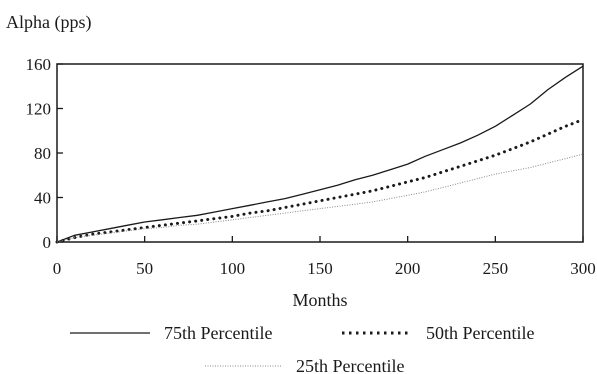 The image size is (597, 374). What do you see at coordinates (408, 268) in the screenshot?
I see `x-tick-label: 200` at bounding box center [408, 268].